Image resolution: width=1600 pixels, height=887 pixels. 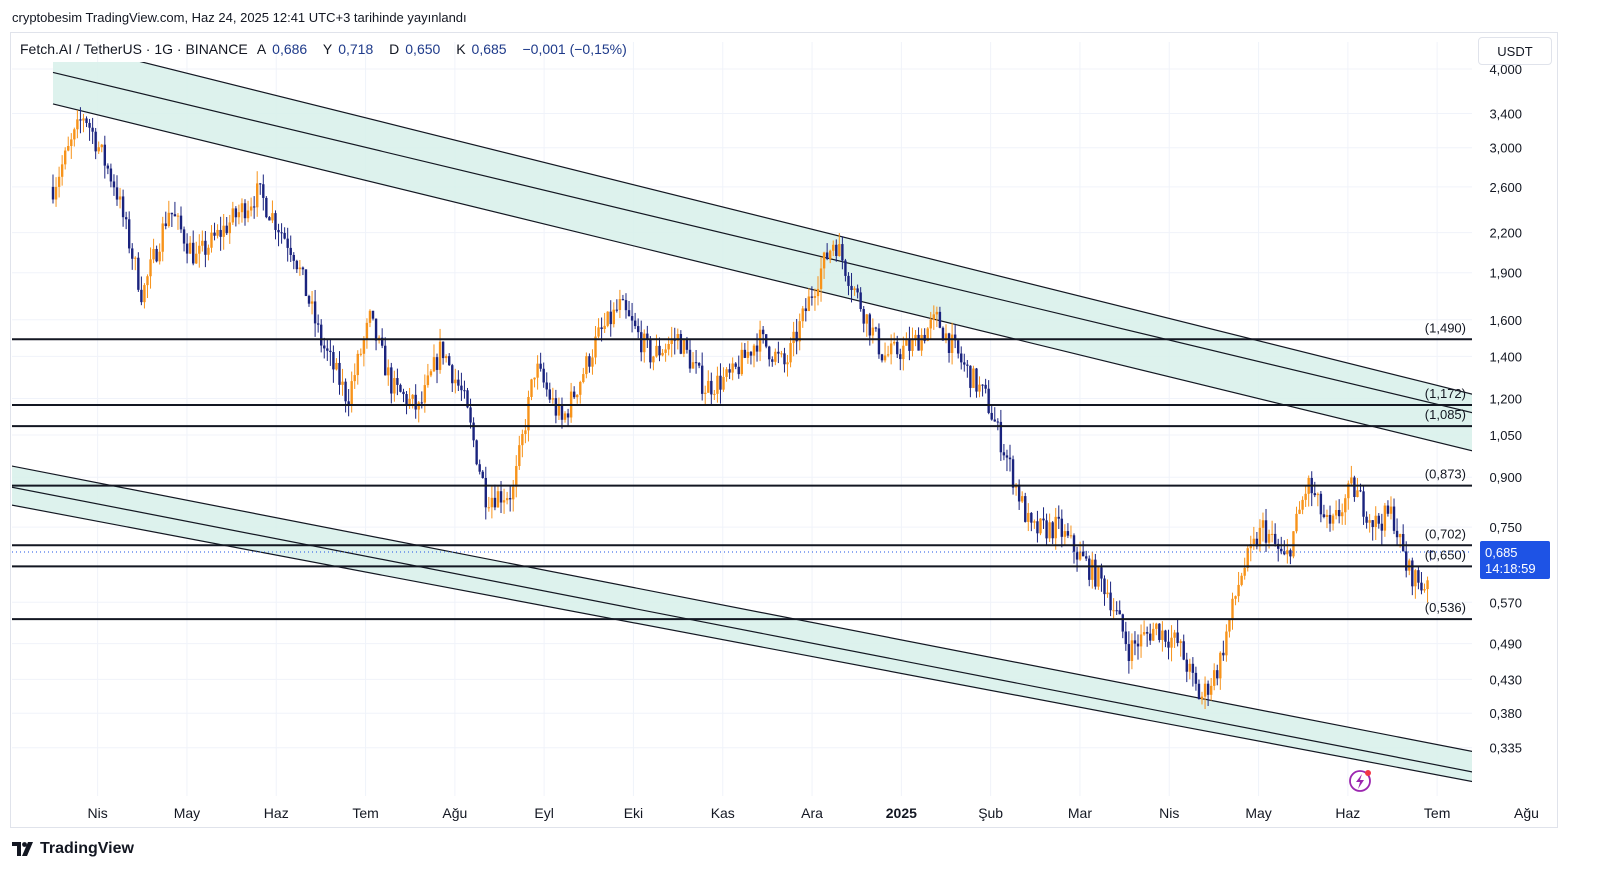 What do you see at coordinates (1360, 781) in the screenshot?
I see `lightning-alert-icon` at bounding box center [1360, 781].